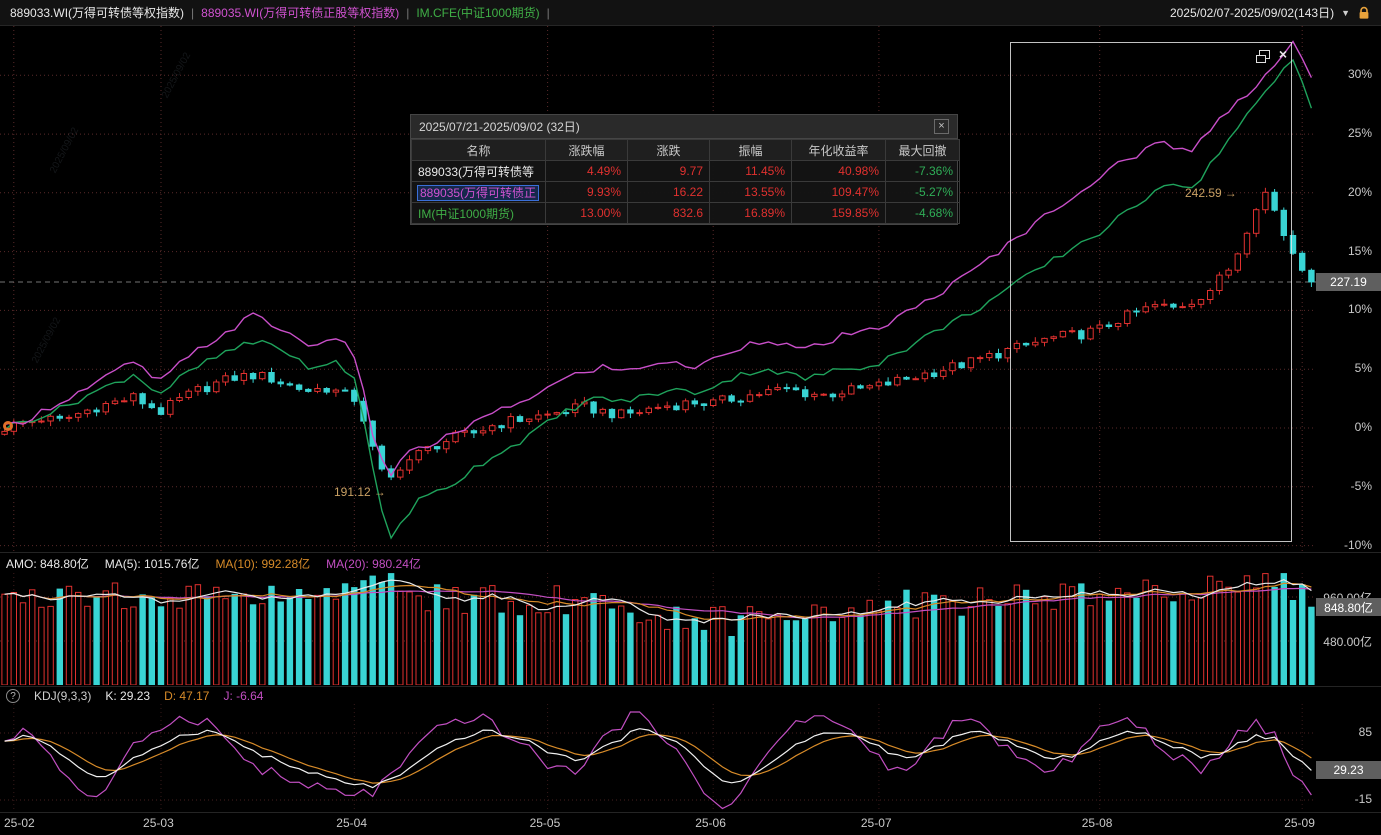  I want to click on x-axis-label: 25-05, so click(545, 823).